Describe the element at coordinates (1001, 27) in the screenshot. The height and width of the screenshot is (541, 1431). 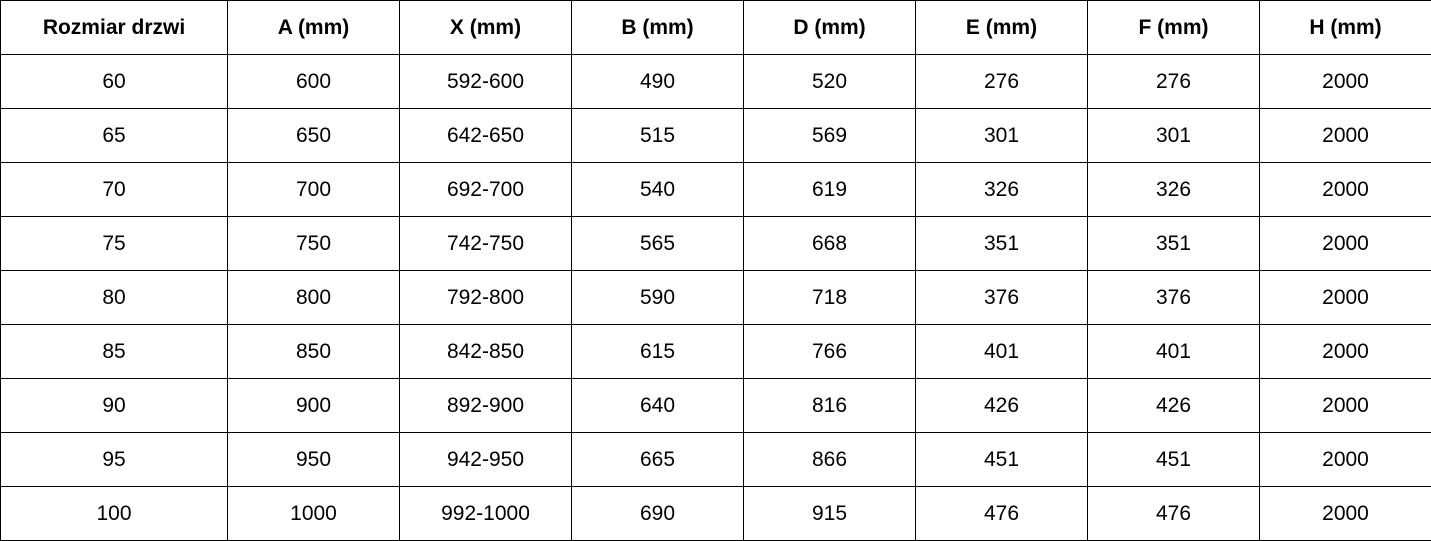
I see `column-header: E (mm)` at that location.